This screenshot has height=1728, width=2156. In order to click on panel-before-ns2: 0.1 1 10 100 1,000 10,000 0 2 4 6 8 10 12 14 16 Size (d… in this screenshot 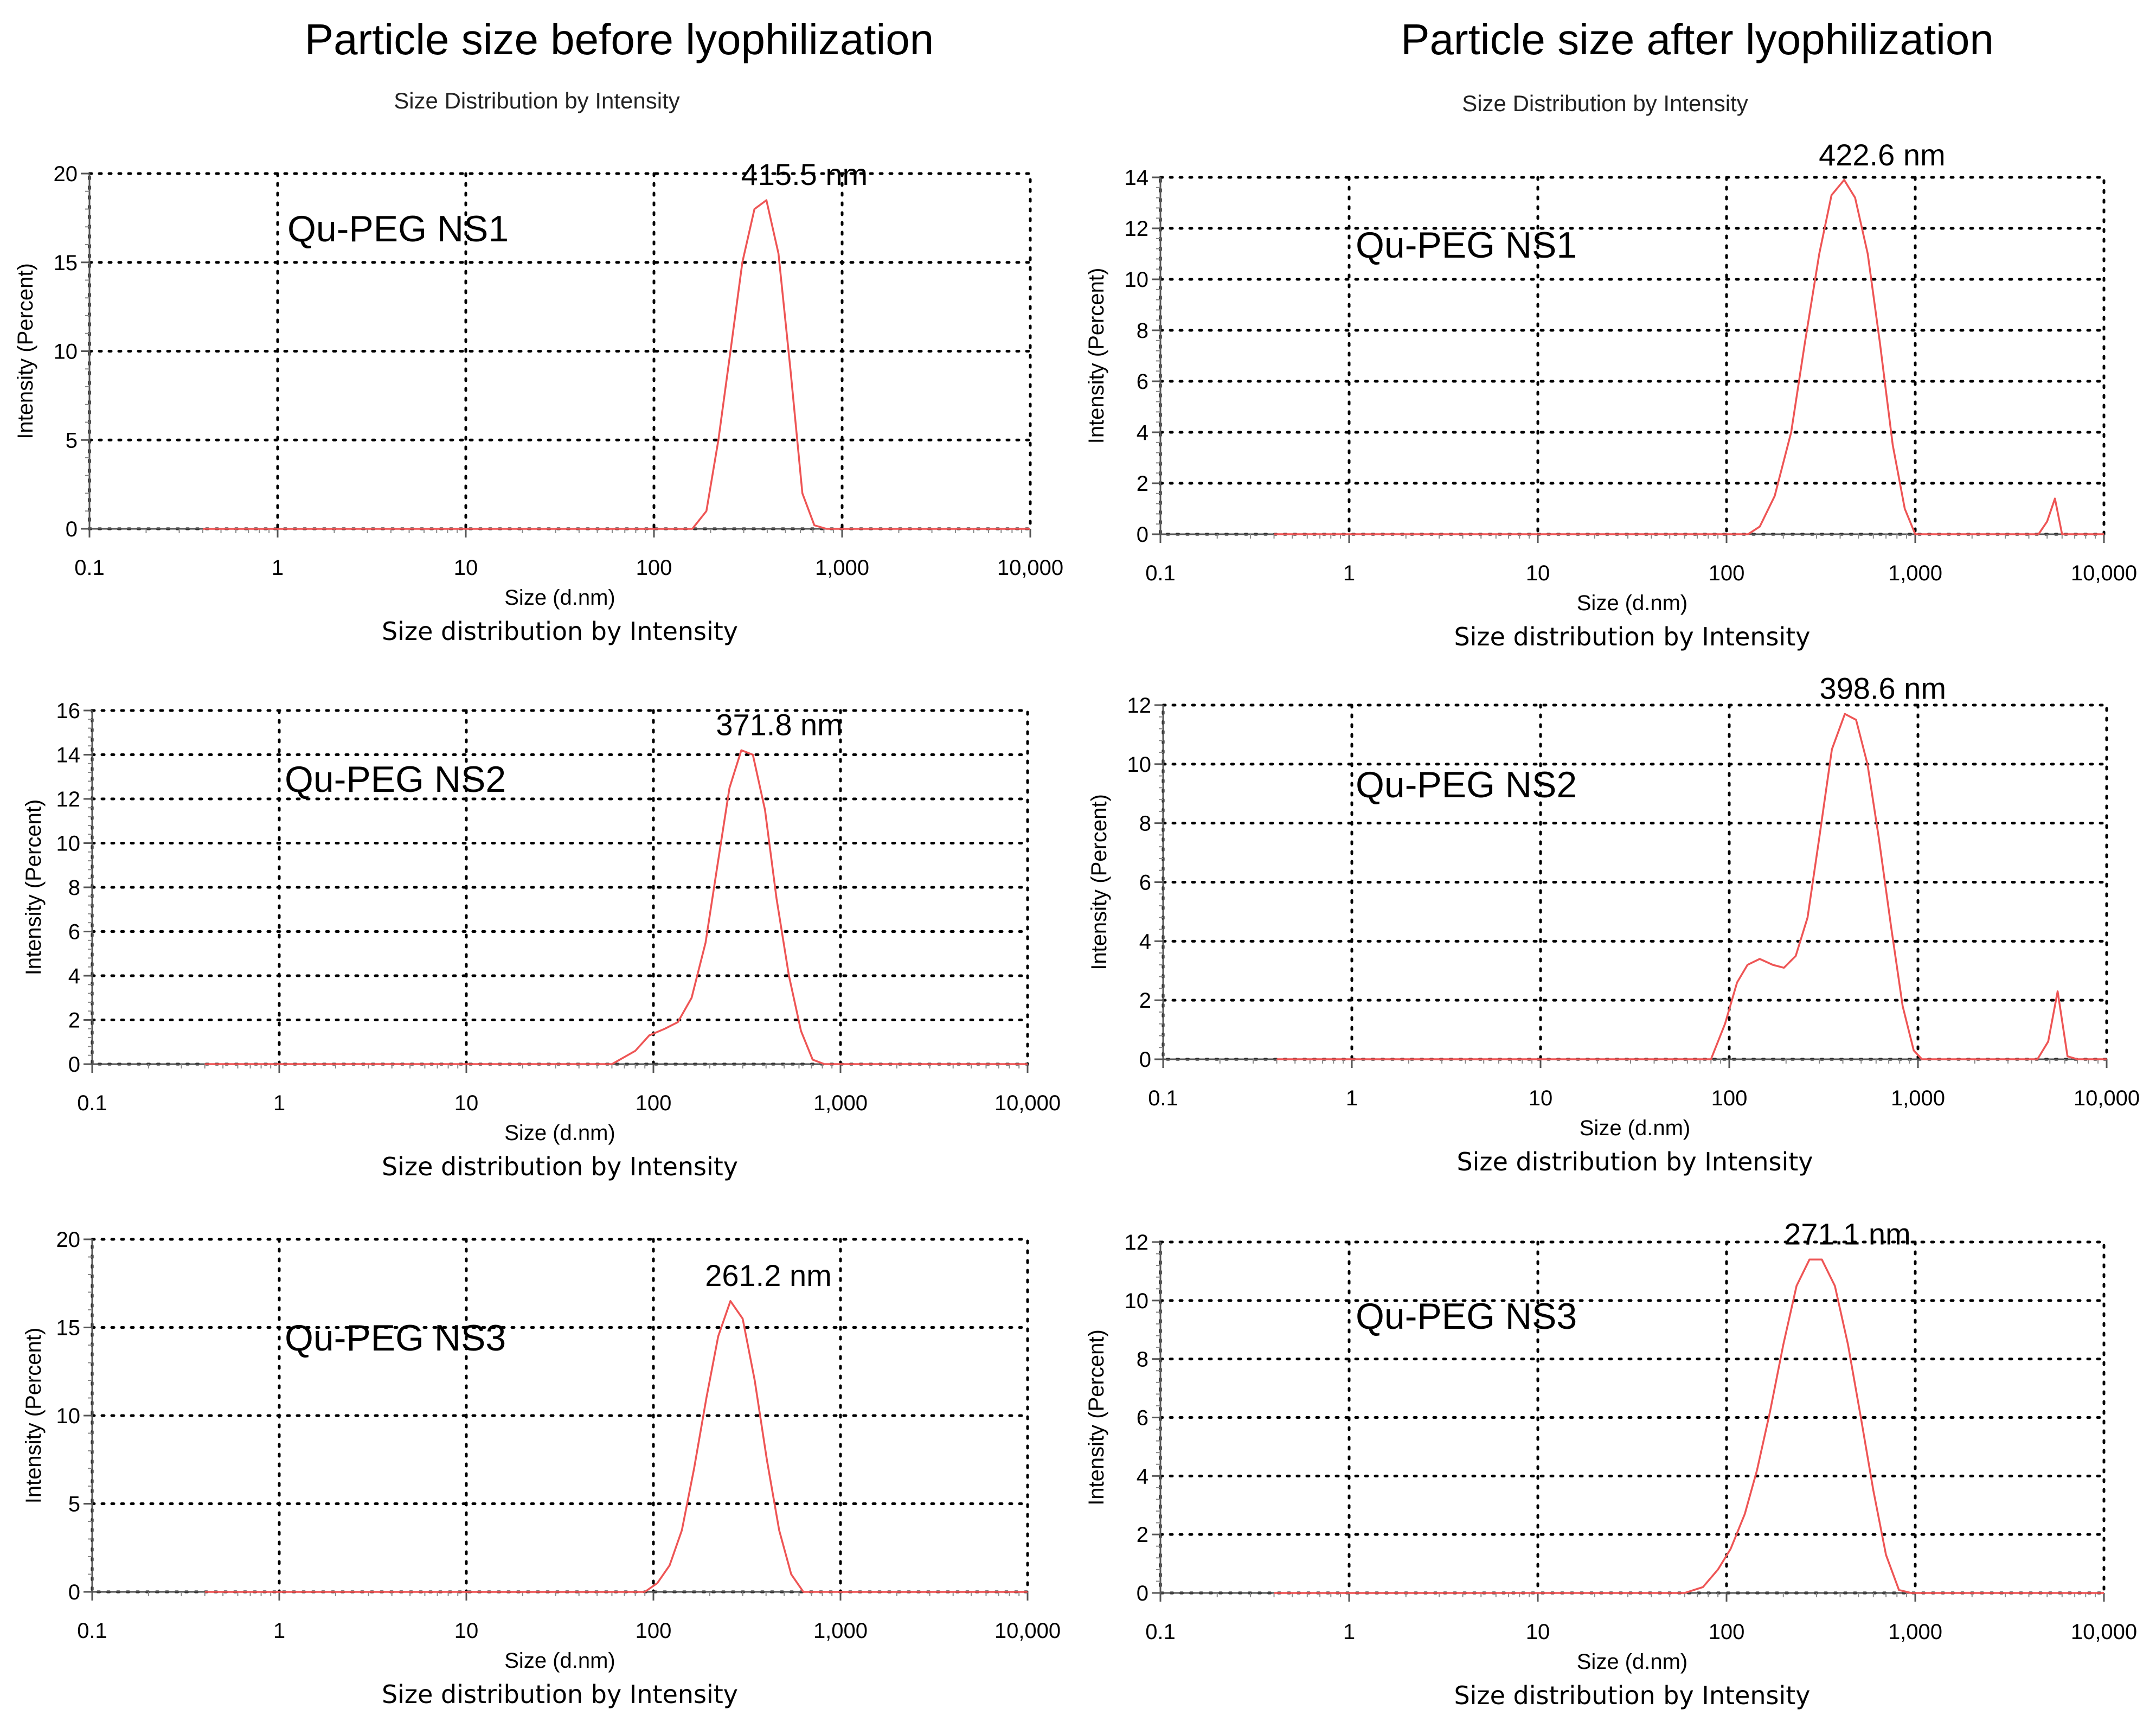, I will do `click(541, 940)`.